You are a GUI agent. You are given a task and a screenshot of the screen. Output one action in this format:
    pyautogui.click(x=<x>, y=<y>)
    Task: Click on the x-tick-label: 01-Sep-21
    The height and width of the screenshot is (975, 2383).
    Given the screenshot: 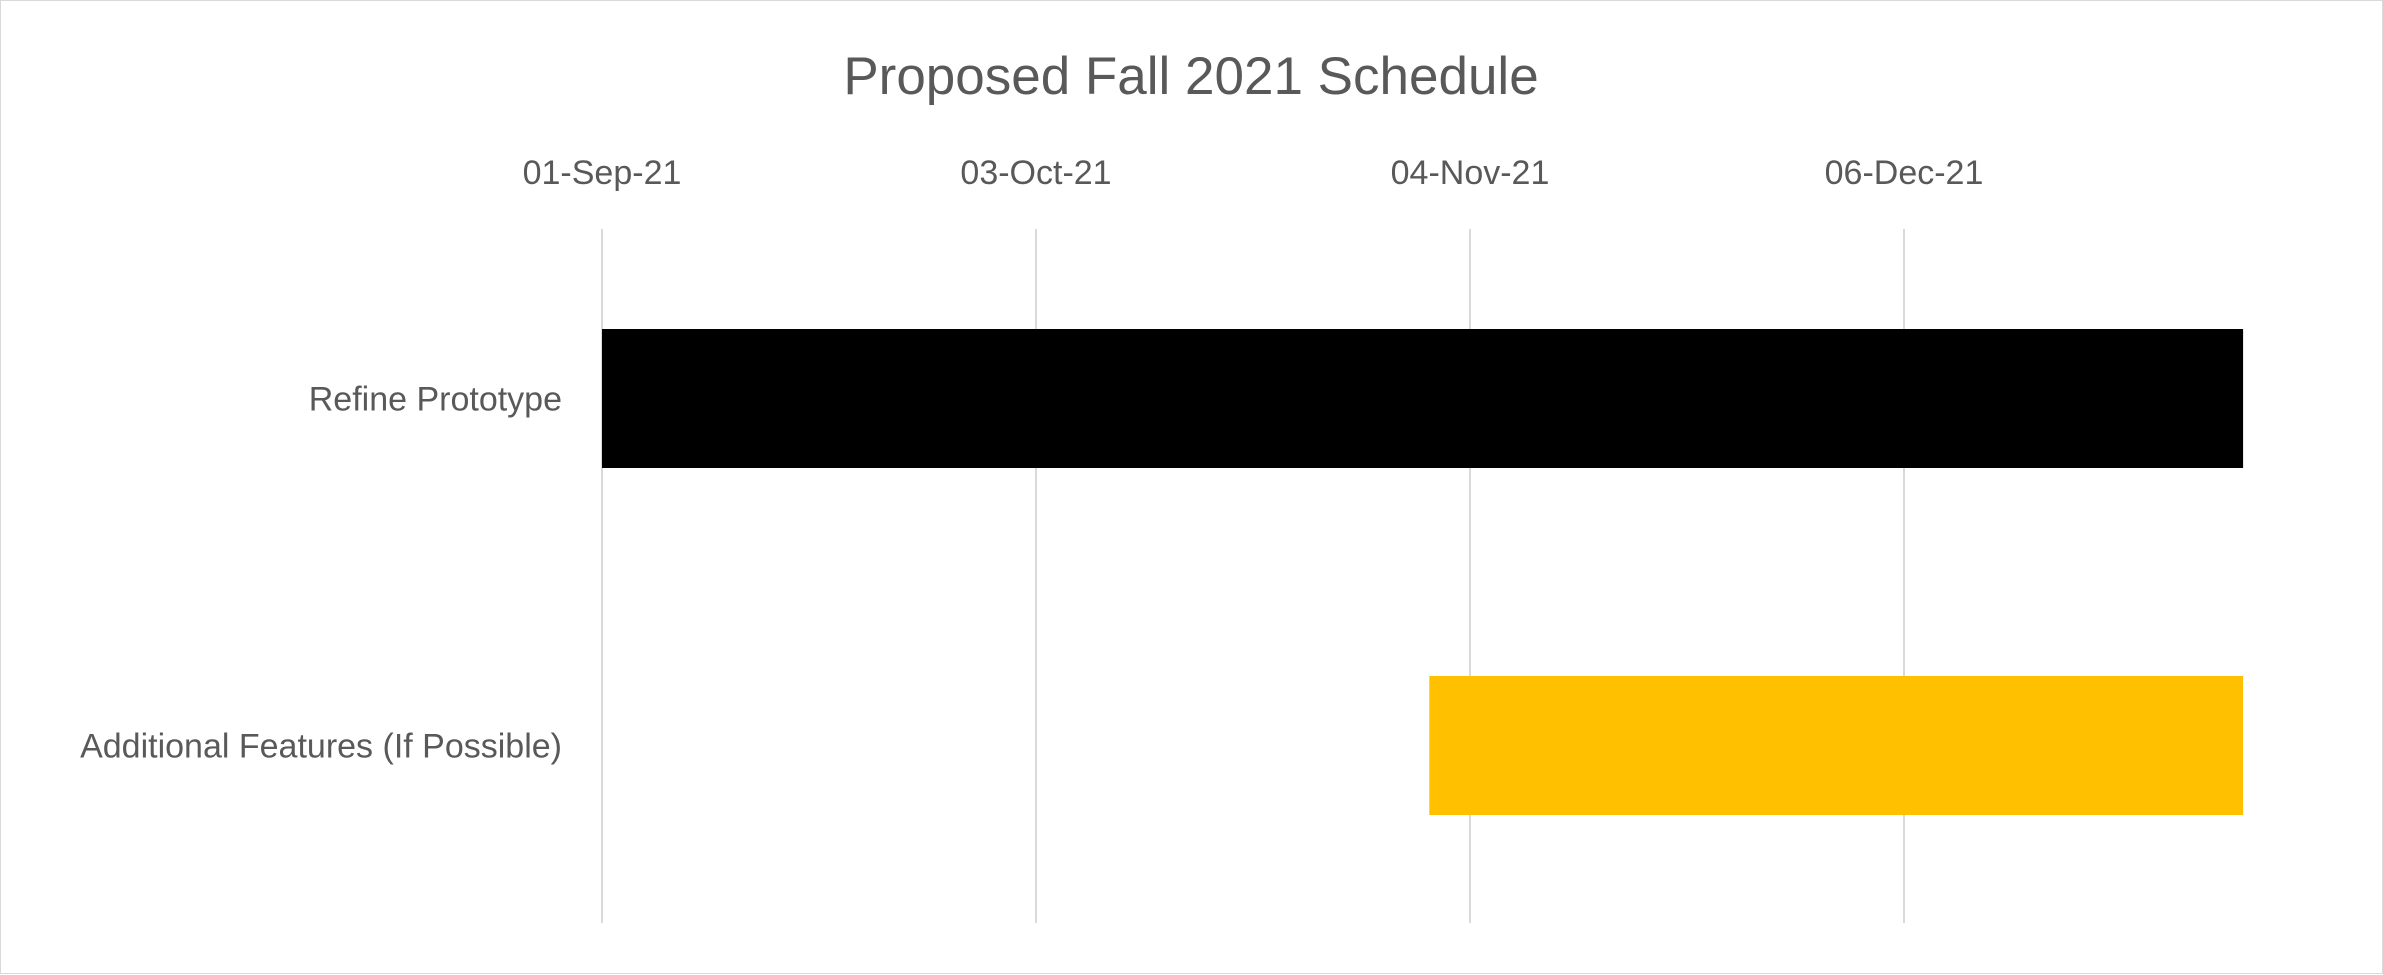 What is the action you would take?
    pyautogui.click(x=602, y=173)
    